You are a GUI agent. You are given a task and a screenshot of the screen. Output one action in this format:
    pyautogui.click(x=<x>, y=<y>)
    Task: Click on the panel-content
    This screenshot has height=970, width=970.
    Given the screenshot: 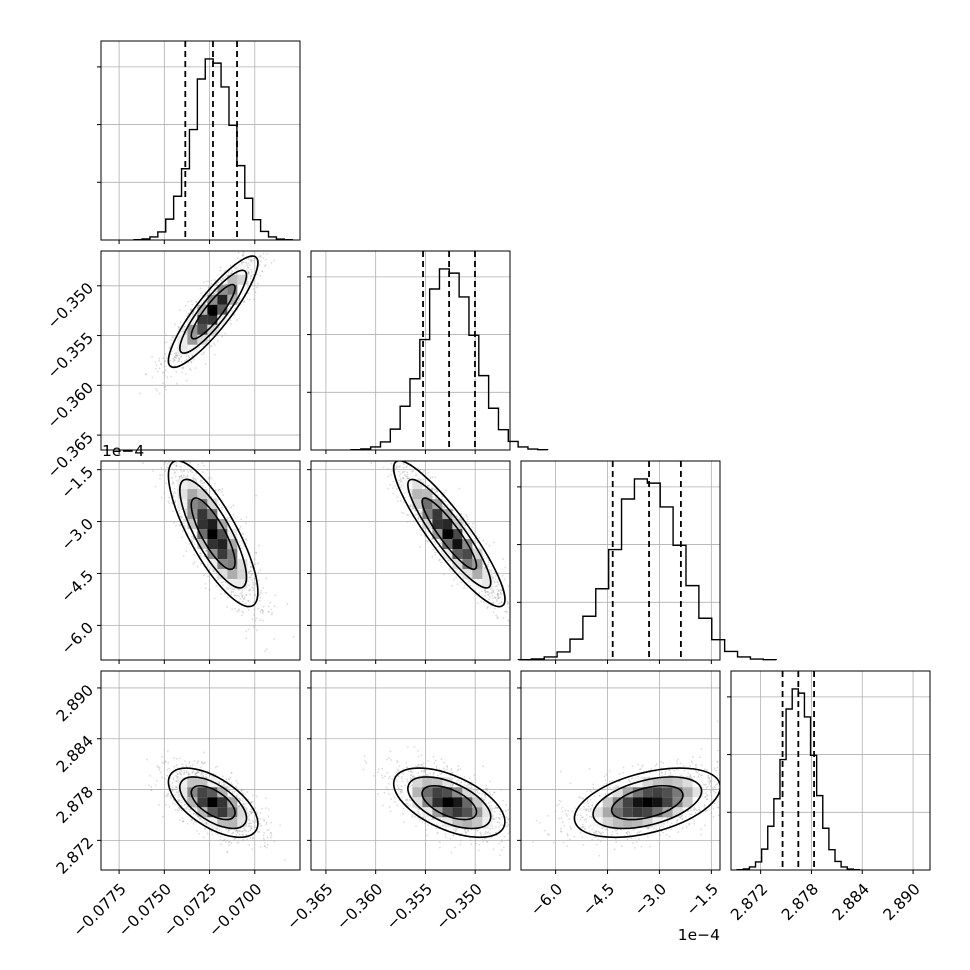 What is the action you would take?
    pyautogui.click(x=218, y=545)
    